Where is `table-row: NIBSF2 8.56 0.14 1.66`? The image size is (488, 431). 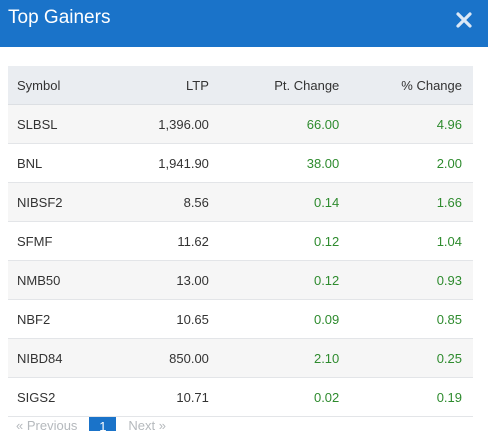 table-row: NIBSF2 8.56 0.14 1.66 is located at coordinates (240, 202).